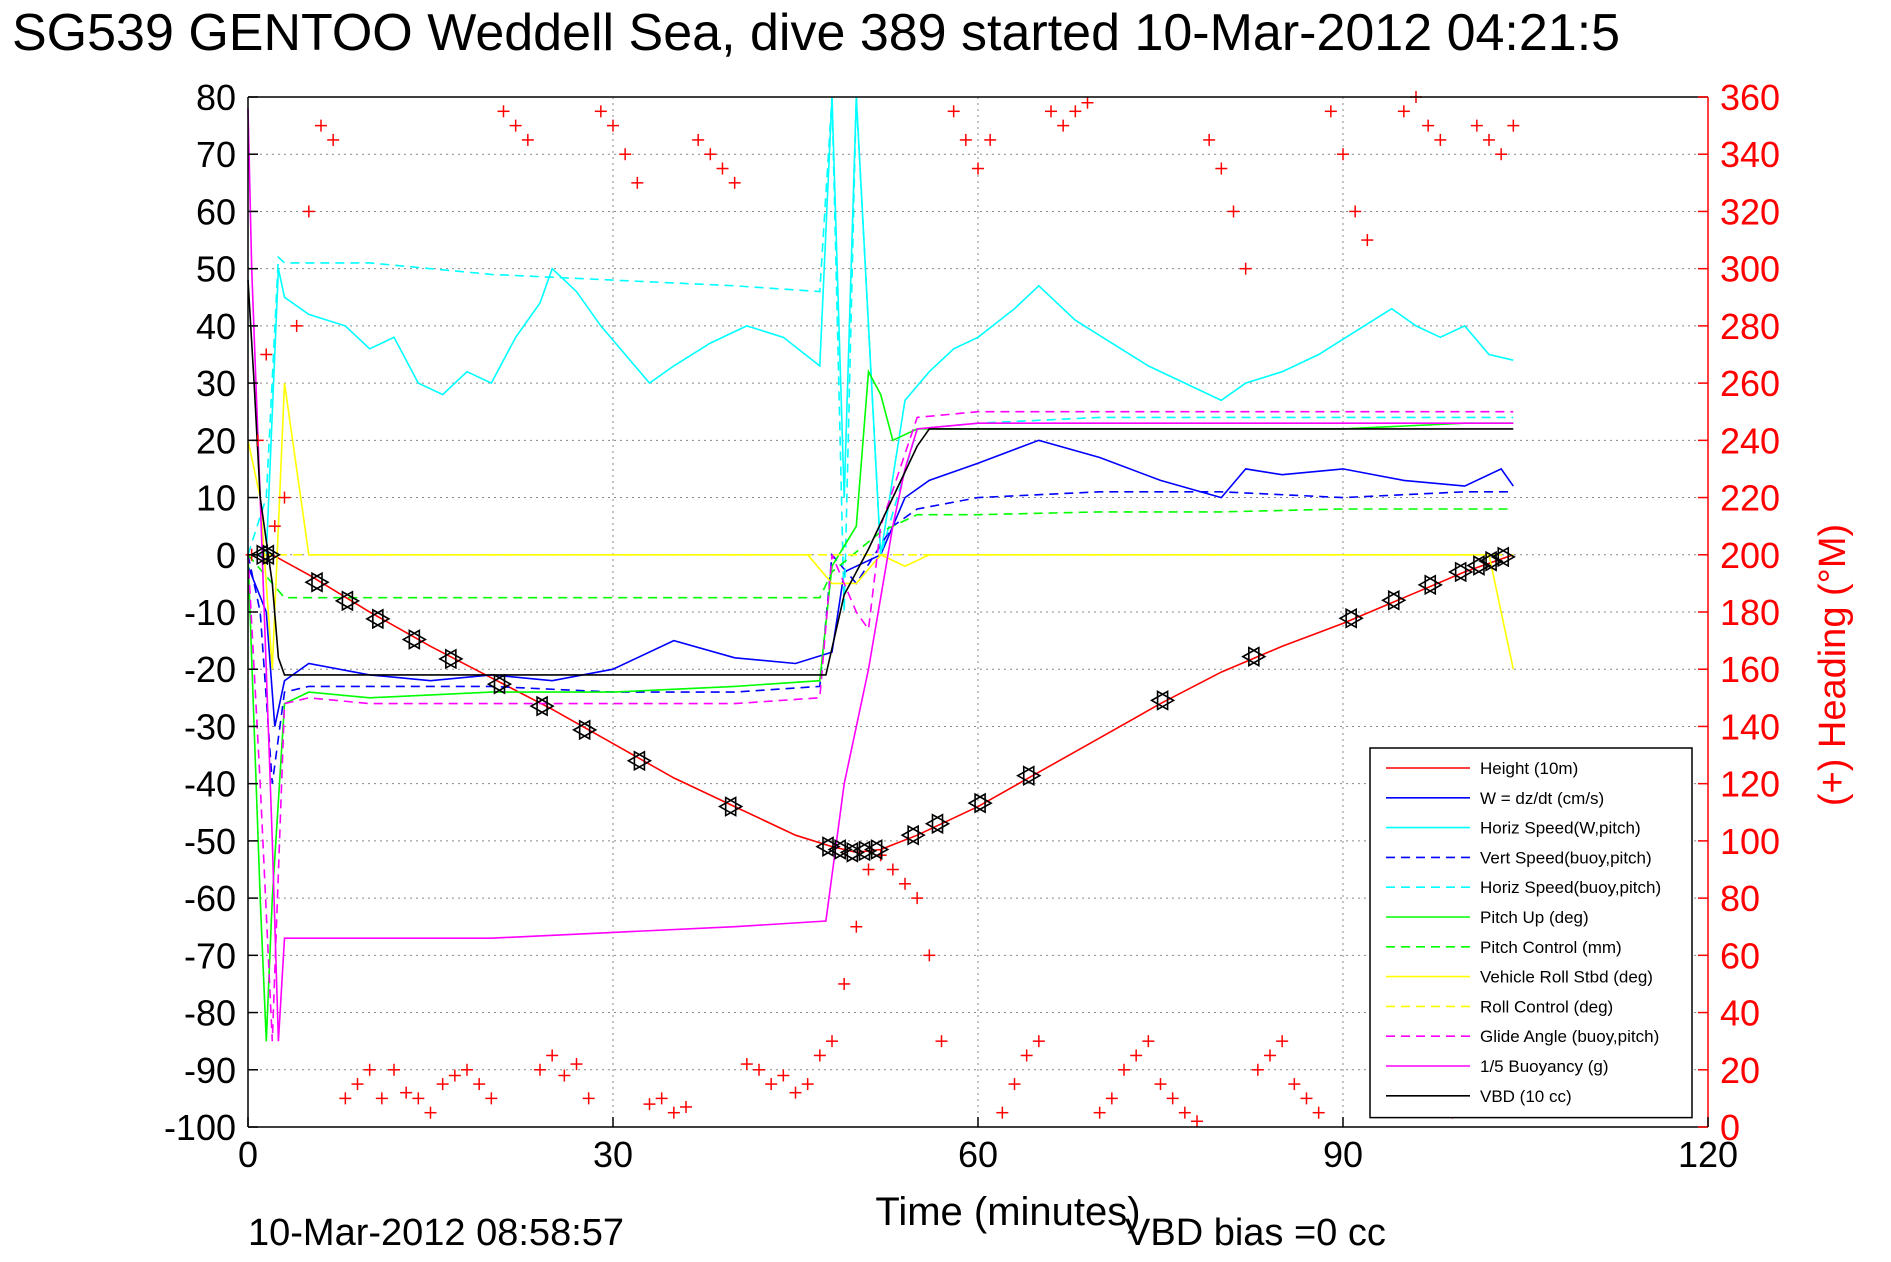  I want to click on y2-tick-label: 360, so click(1750, 97).